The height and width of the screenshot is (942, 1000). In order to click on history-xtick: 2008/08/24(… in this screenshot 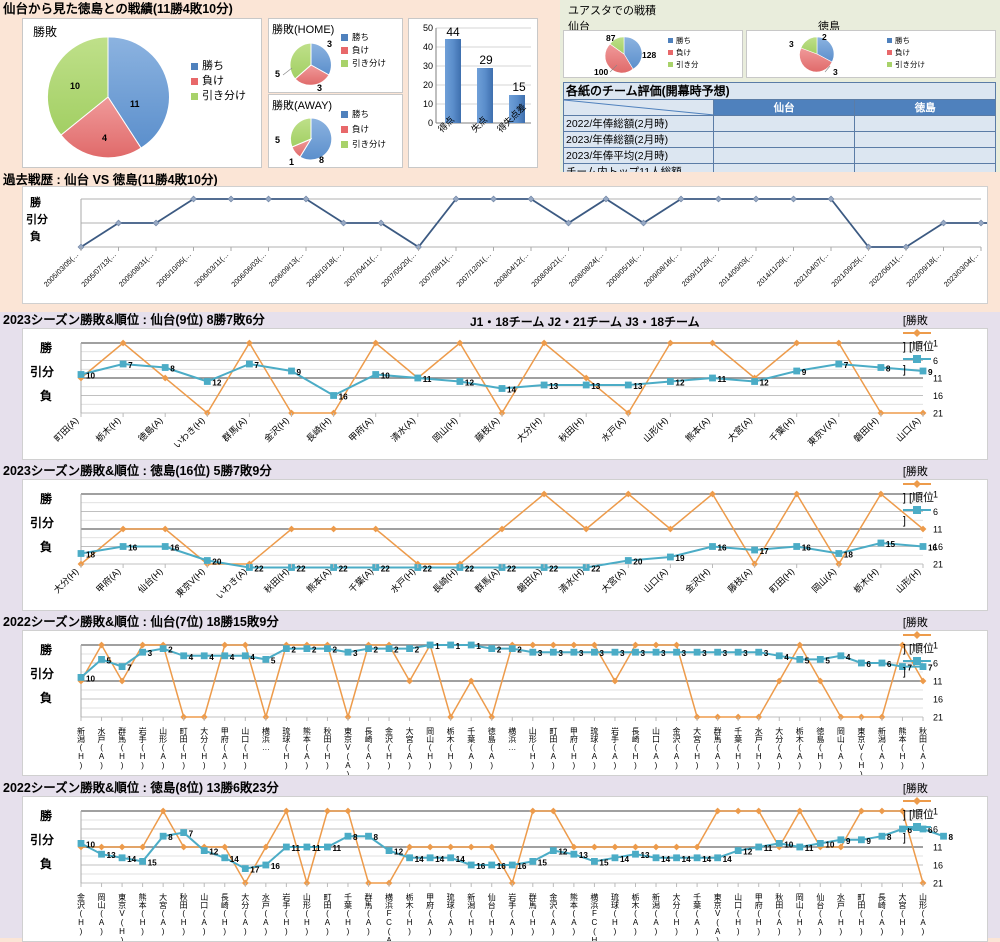, I will do `click(586, 269)`.